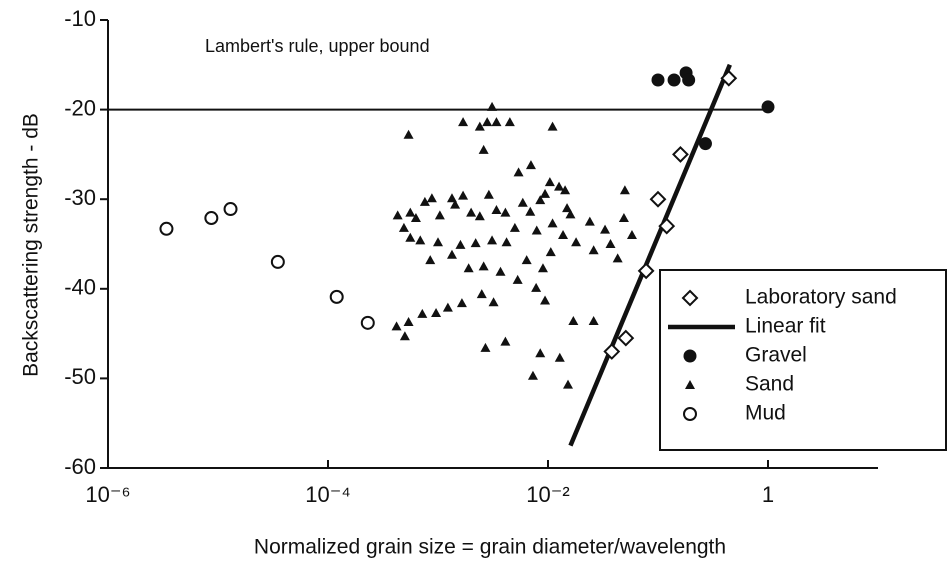  What do you see at coordinates (107, 494) in the screenshot?
I see `x-tick-label: 10⁻⁶` at bounding box center [107, 494].